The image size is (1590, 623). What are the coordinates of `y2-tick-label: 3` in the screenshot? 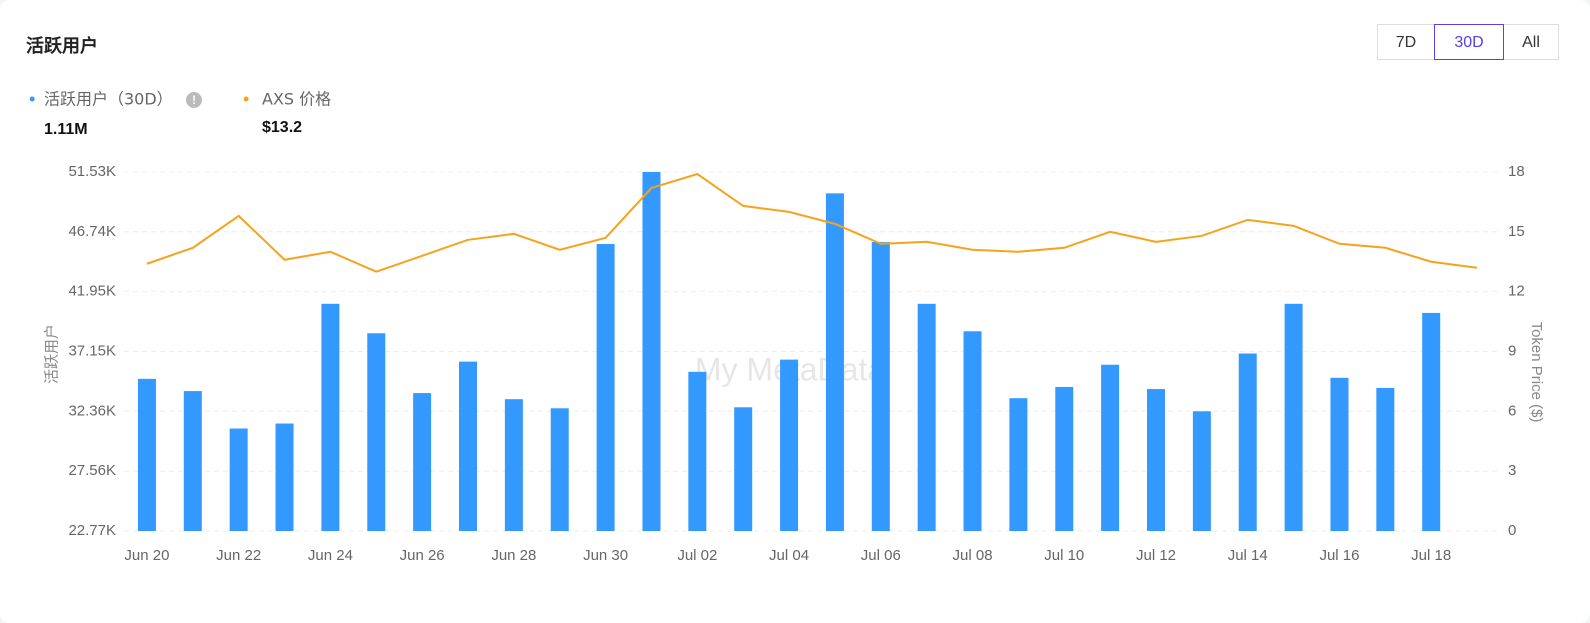 It's located at (1512, 470).